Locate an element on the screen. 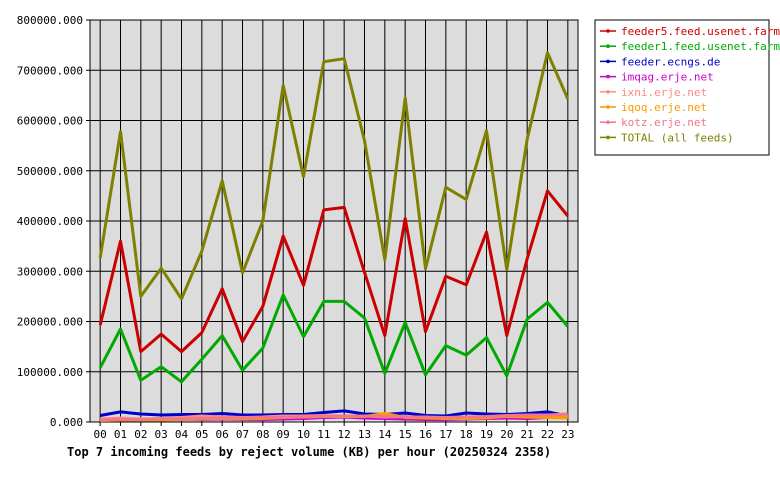 This screenshot has height=484, width=780. legend-label: kotz.erje.net is located at coordinates (664, 122).